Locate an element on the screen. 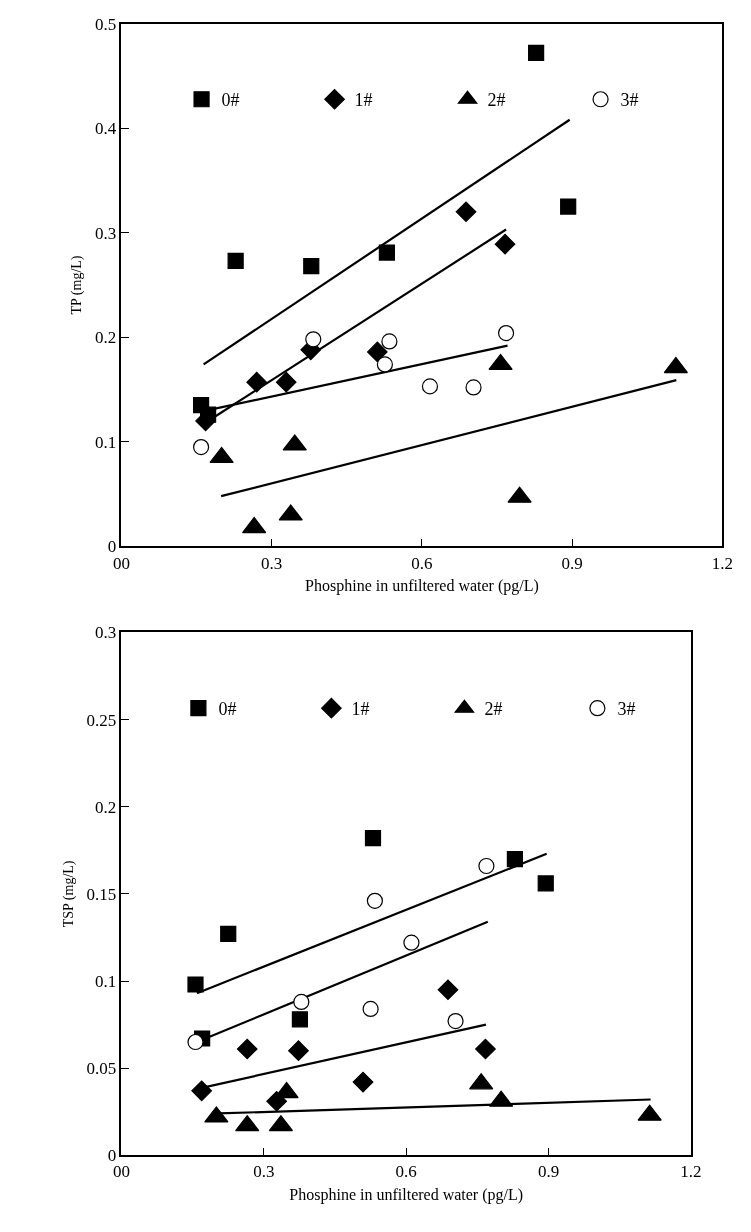 This screenshot has width=751, height=1232. y-tick-label: 0.25 is located at coordinates (101, 720).